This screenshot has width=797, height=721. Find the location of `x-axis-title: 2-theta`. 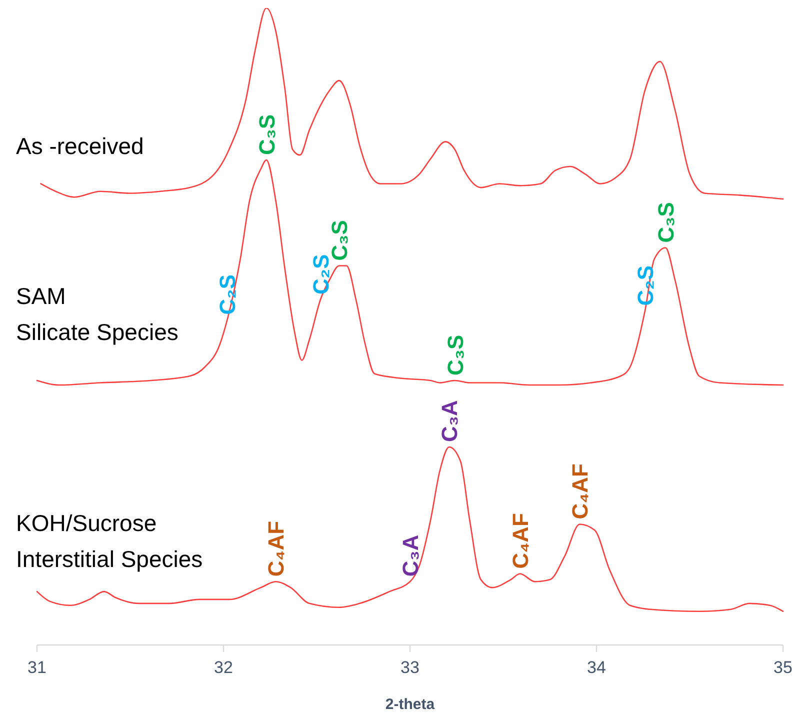

x-axis-title: 2-theta is located at coordinates (410, 704).